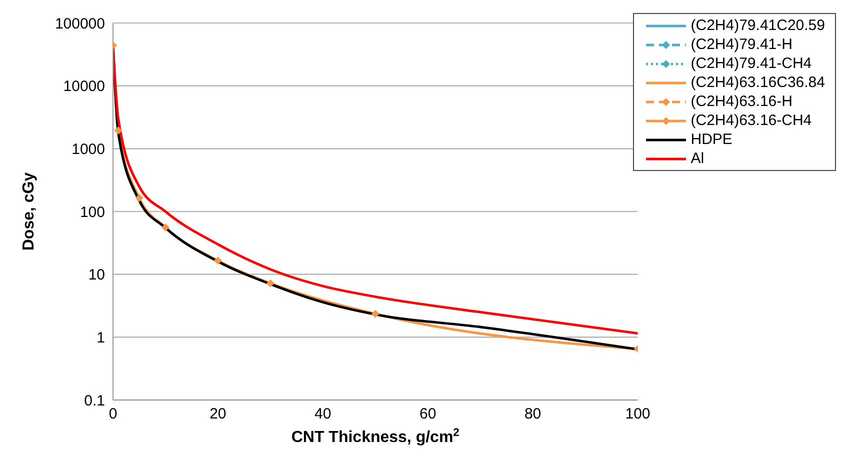 The height and width of the screenshot is (468, 859). Describe the element at coordinates (29, 211) in the screenshot. I see `y-axis-title: Dose, cGy` at that location.